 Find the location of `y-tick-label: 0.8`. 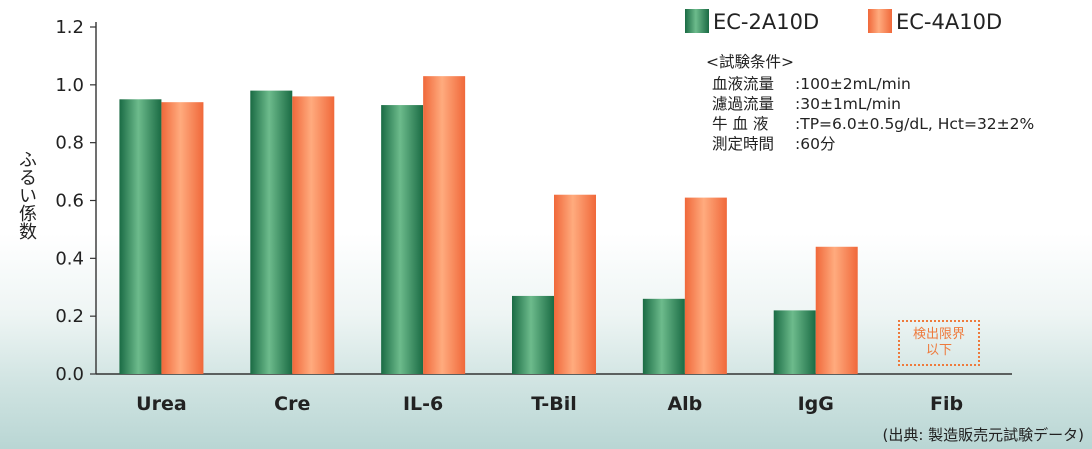

y-tick-label: 0.8 is located at coordinates (69, 143).